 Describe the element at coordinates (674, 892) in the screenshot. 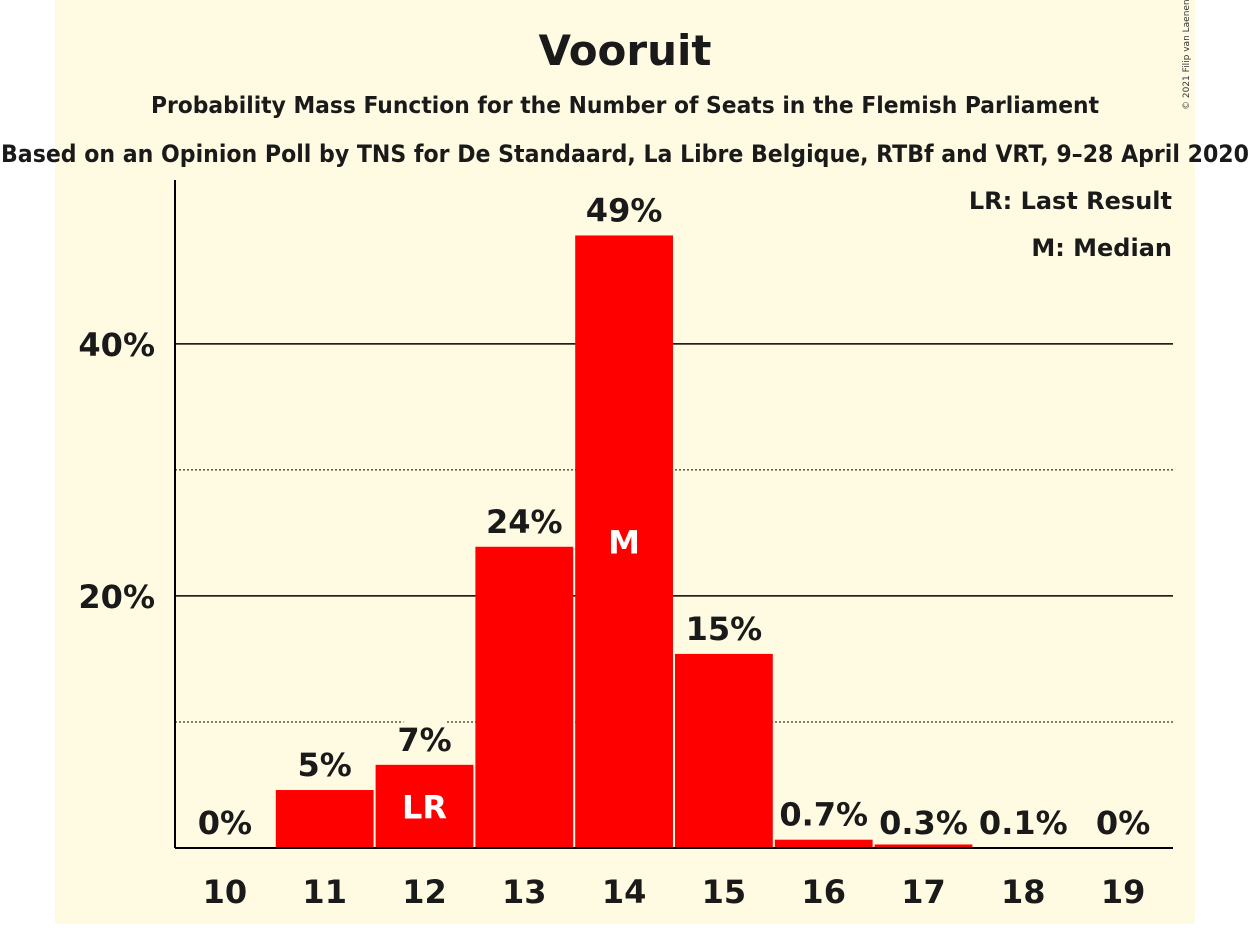

I see `x-tick-labels: 10 11 12 13 14 15 16 17 18 19` at that location.